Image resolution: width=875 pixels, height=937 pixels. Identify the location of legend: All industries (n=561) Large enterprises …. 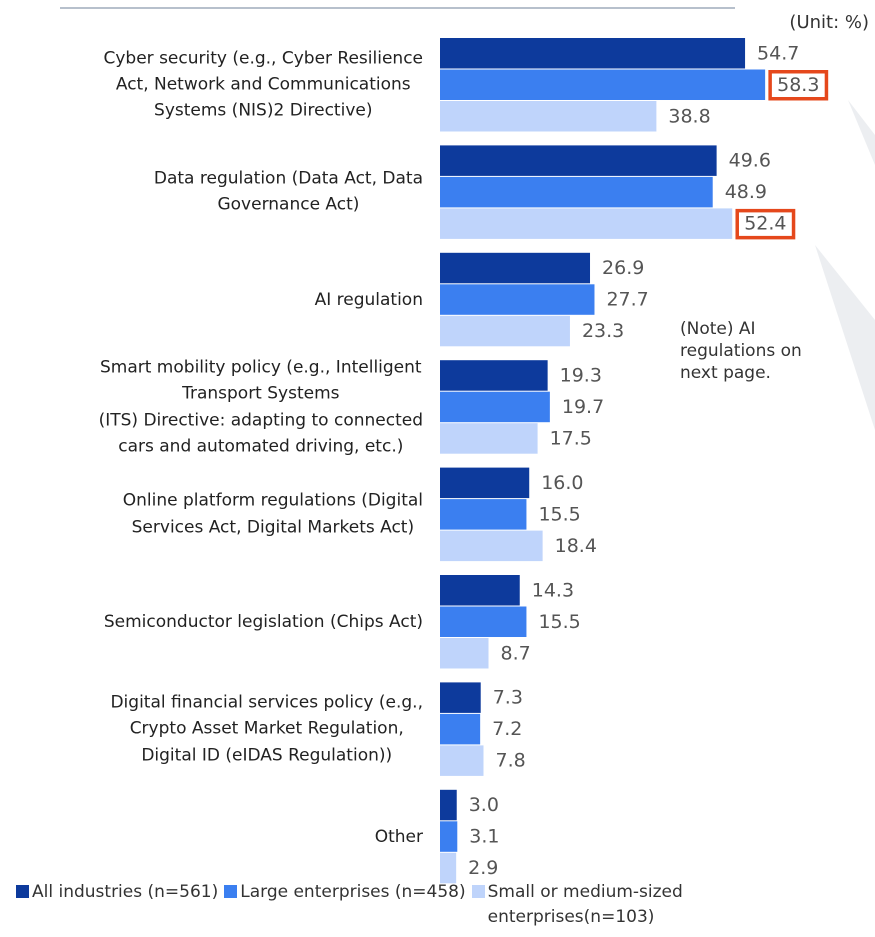
(352, 904).